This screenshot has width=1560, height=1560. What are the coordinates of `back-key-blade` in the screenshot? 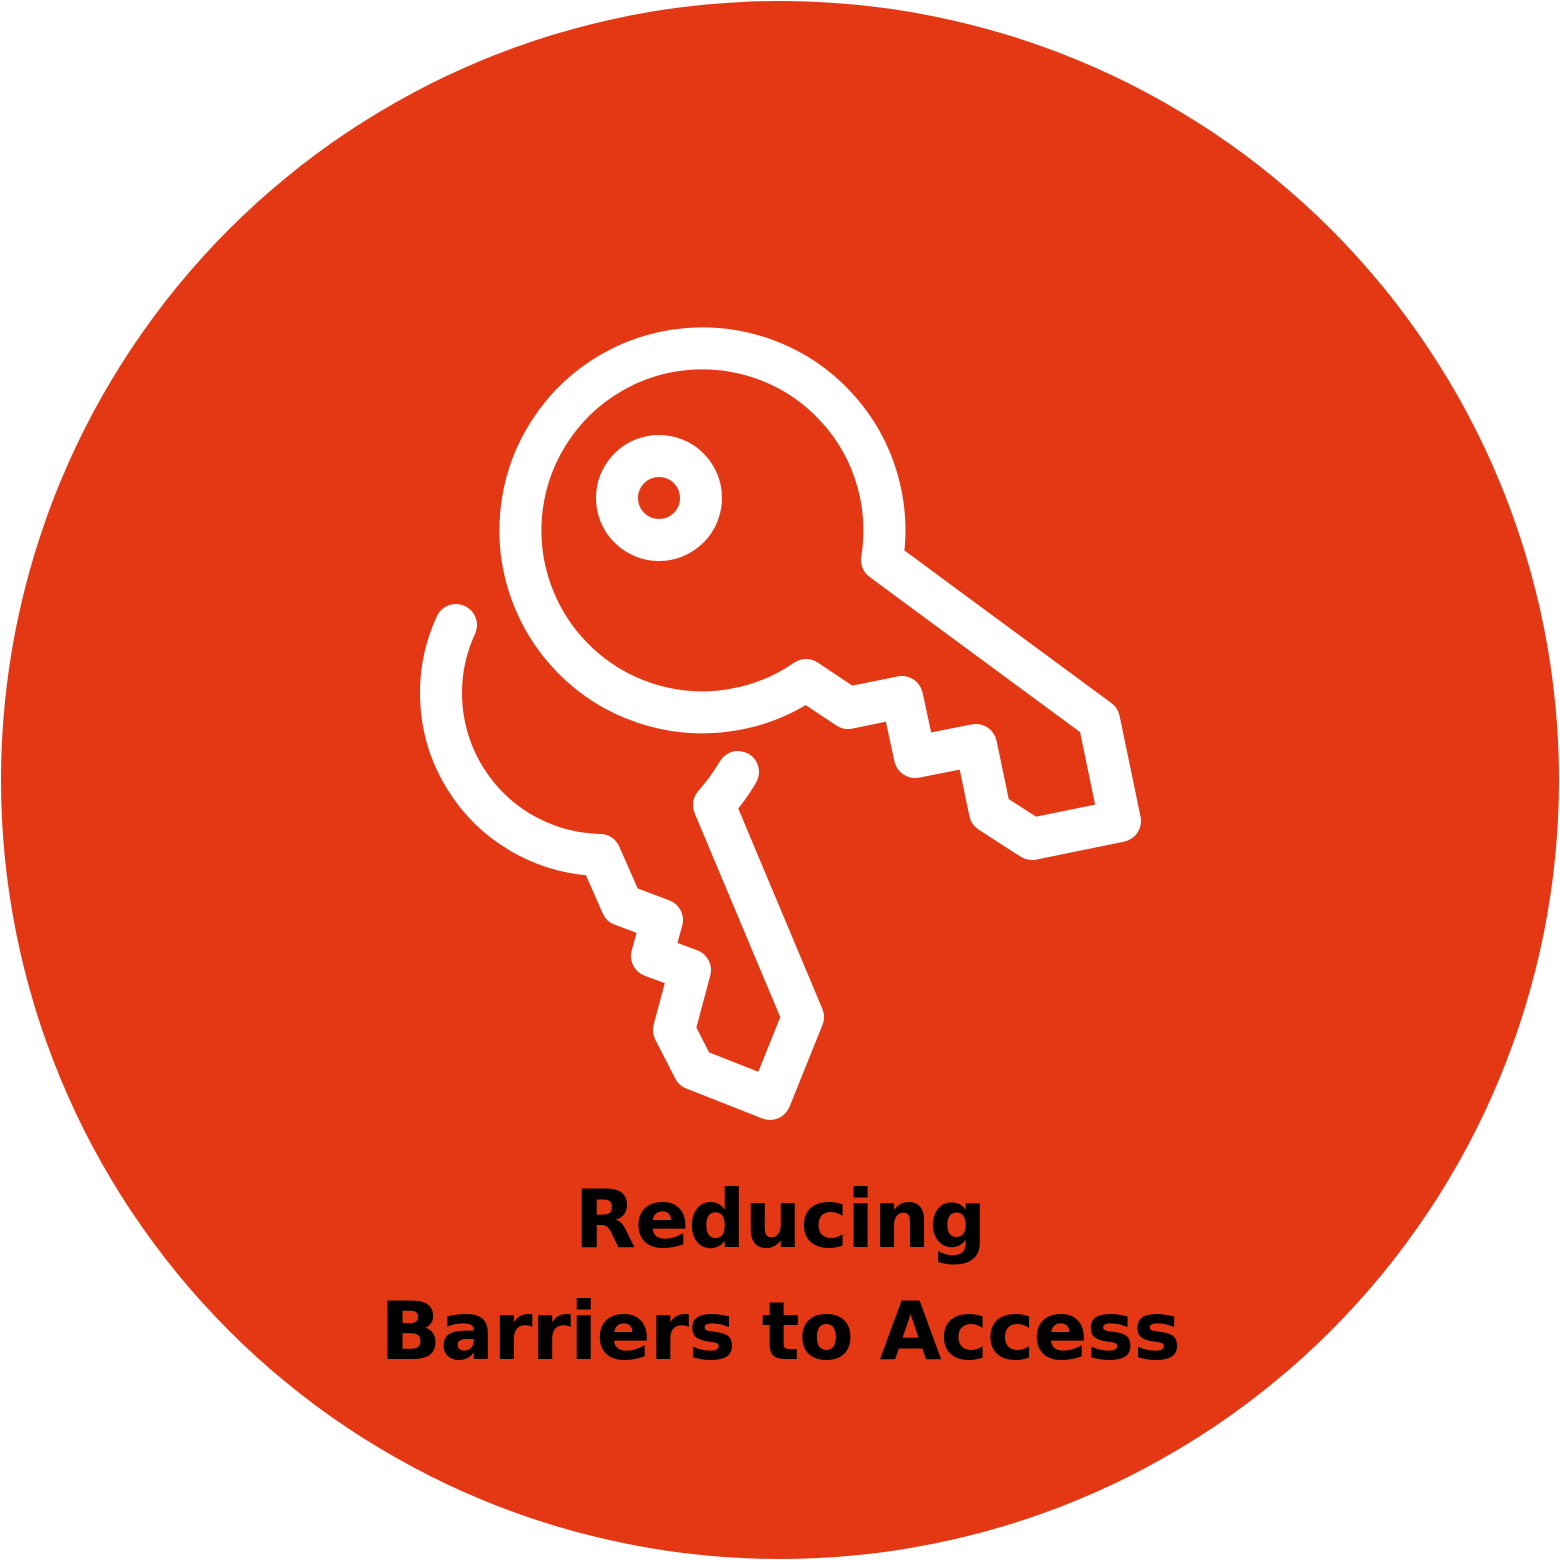 It's located at (701, 935).